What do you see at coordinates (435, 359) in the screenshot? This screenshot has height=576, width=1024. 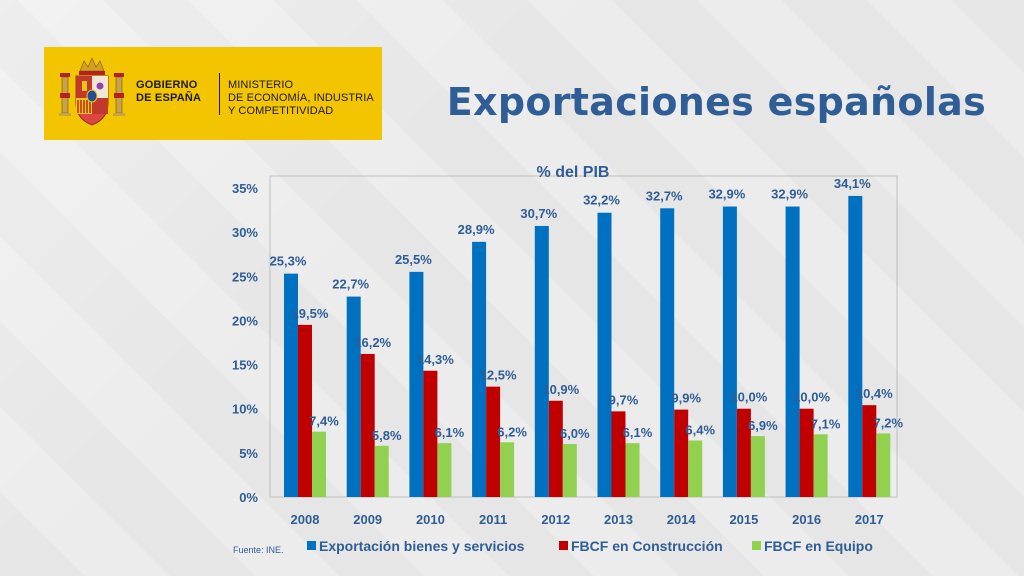 I see `data-label: 14,3%` at bounding box center [435, 359].